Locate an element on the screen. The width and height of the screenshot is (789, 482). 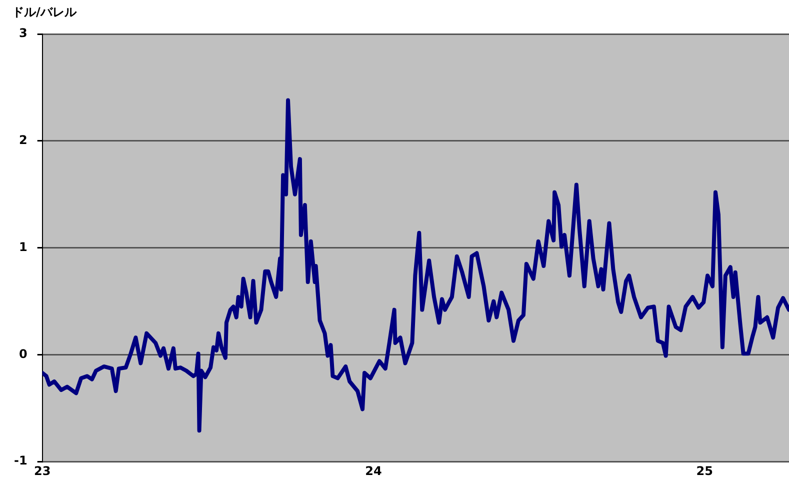
y-tick-label: 3 is located at coordinates (23, 33).